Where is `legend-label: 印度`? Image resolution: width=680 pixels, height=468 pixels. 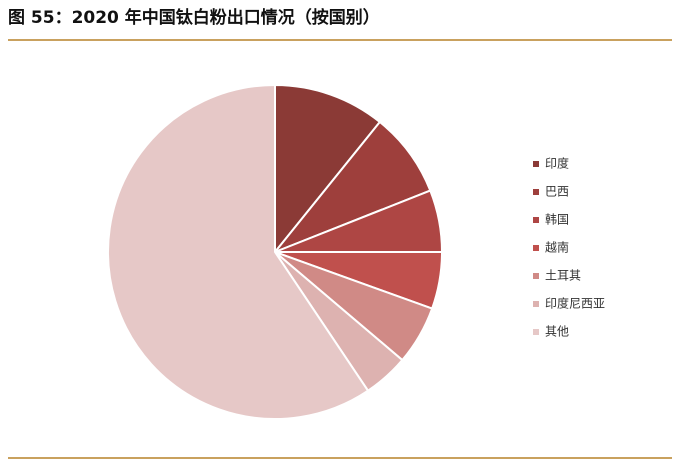
legend-label: 印度 is located at coordinates (557, 163).